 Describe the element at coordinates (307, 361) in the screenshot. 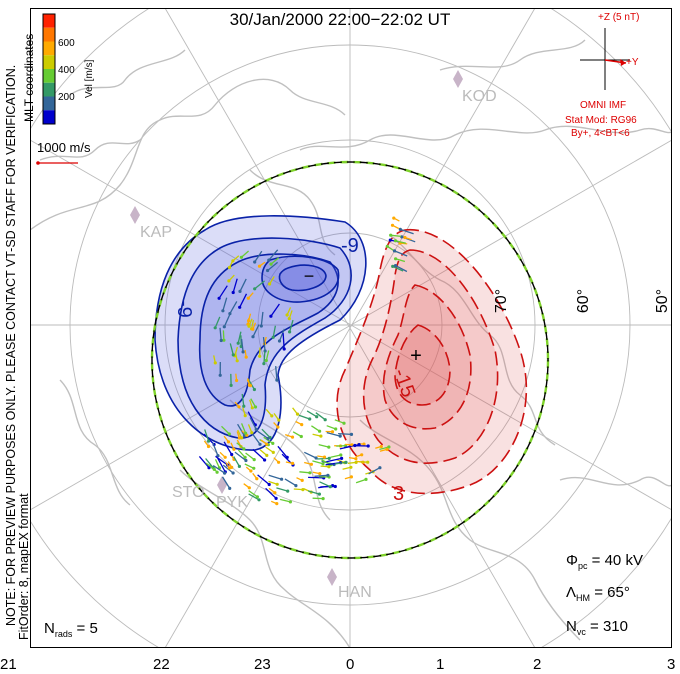

I see `velocity-vectors` at that location.